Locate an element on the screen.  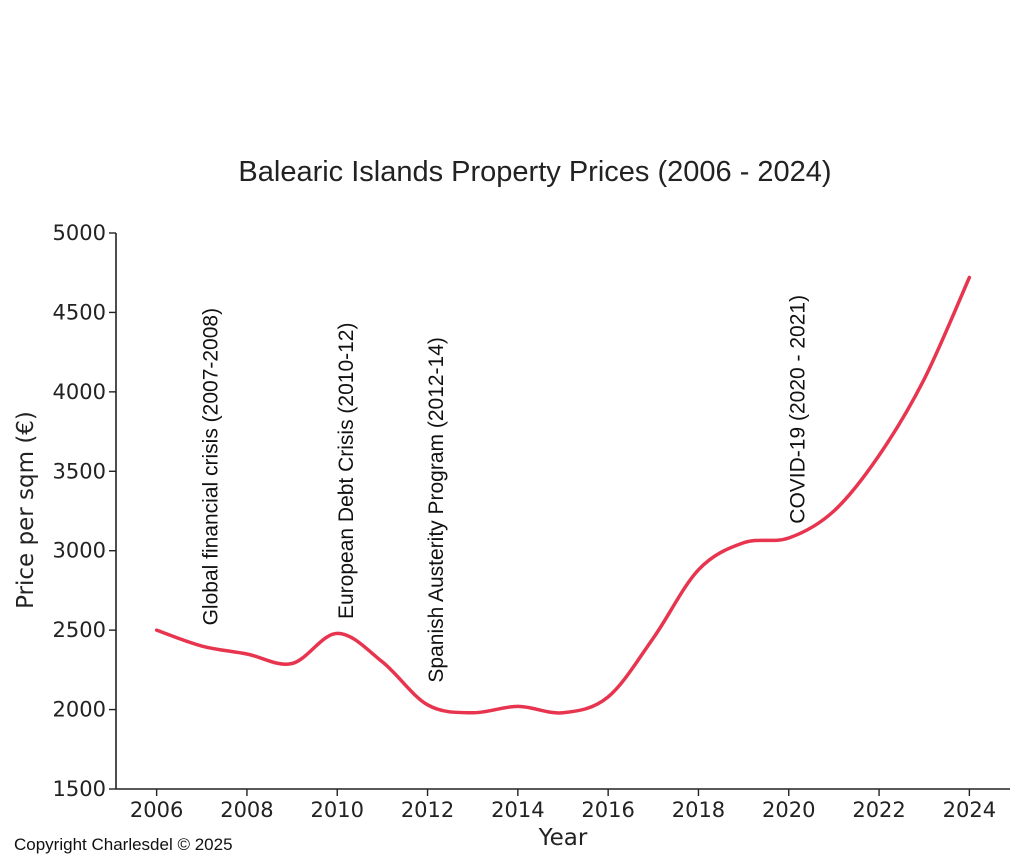
y-tick-label: 4000 is located at coordinates (79, 392).